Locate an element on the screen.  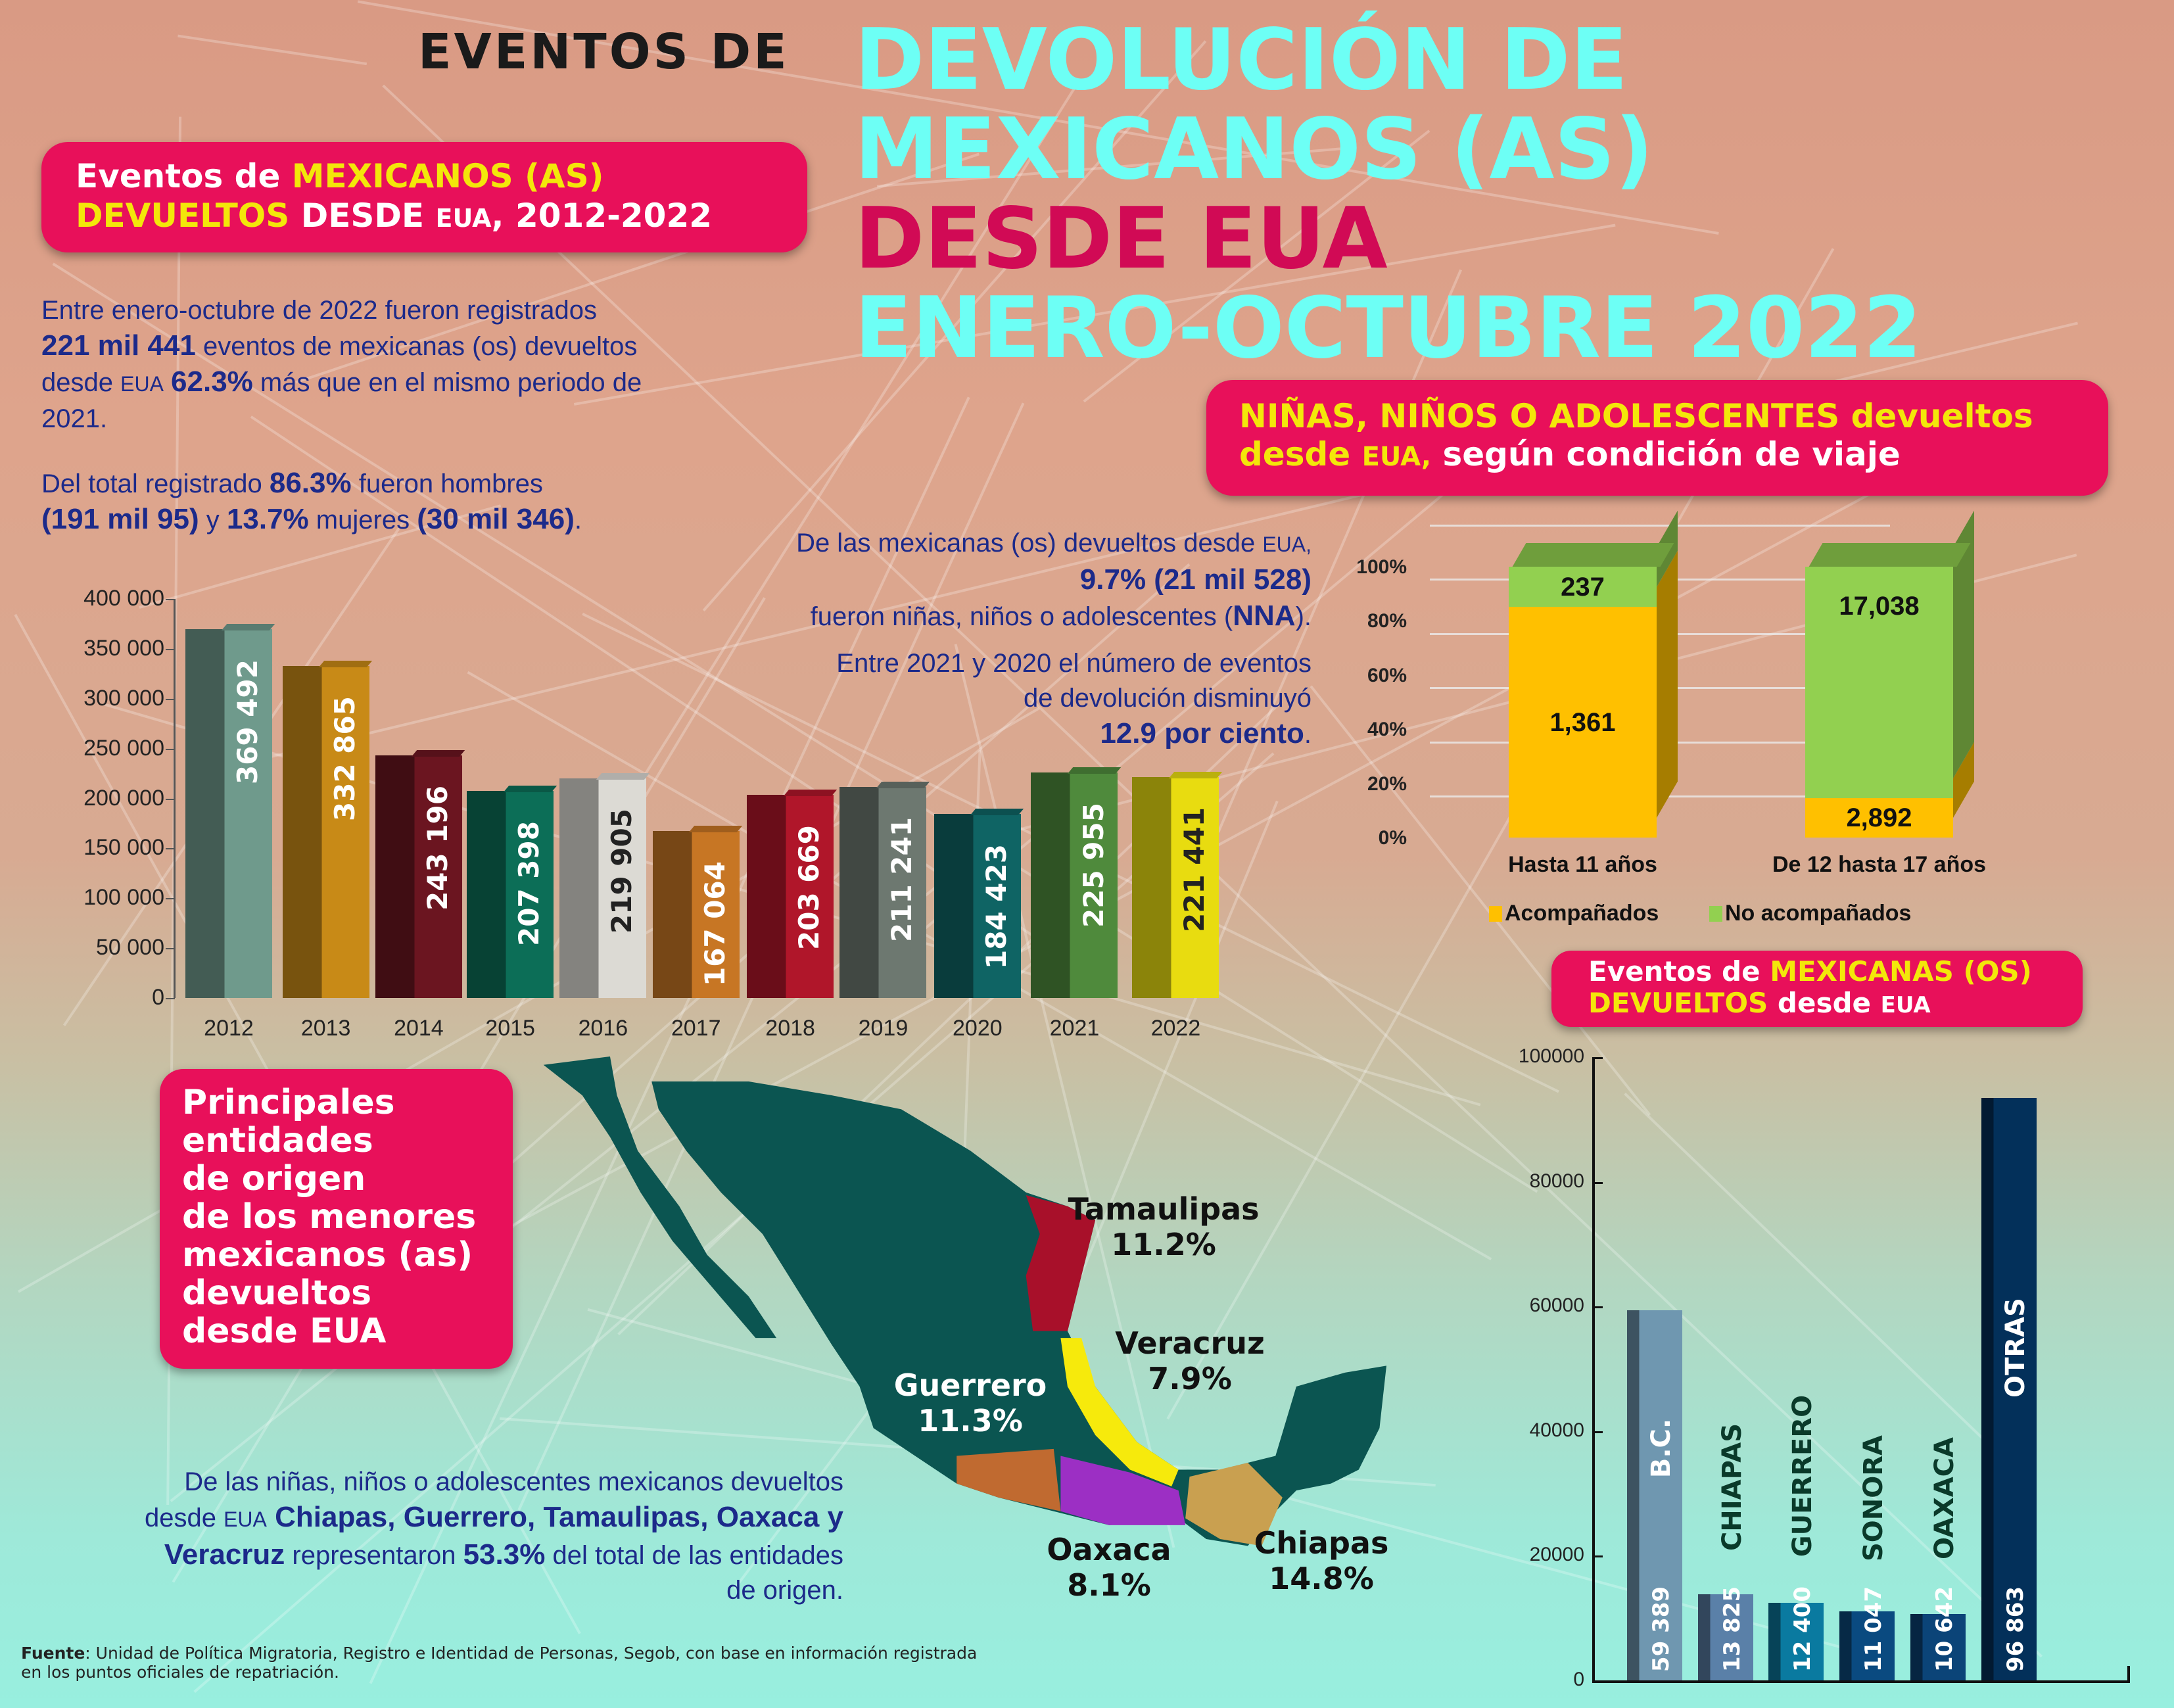
box-text: mexicanos (as) is located at coordinates (327, 1255).